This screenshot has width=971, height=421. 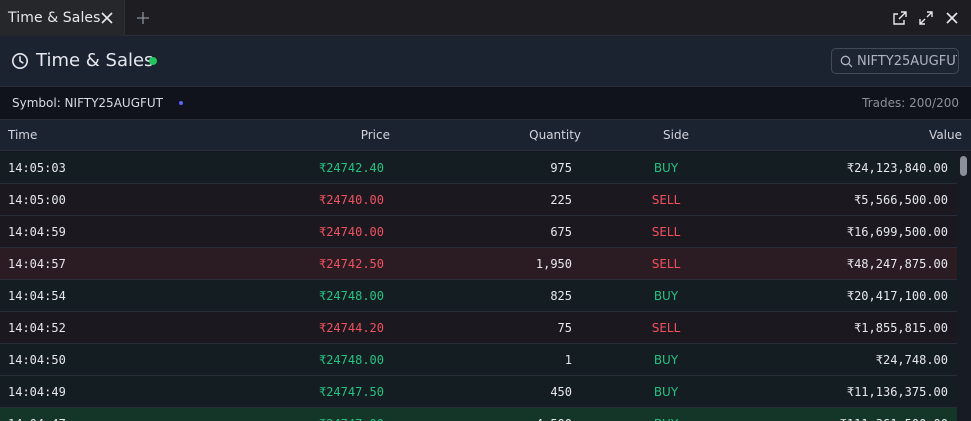 What do you see at coordinates (952, 18) in the screenshot?
I see `close-window-icon` at bounding box center [952, 18].